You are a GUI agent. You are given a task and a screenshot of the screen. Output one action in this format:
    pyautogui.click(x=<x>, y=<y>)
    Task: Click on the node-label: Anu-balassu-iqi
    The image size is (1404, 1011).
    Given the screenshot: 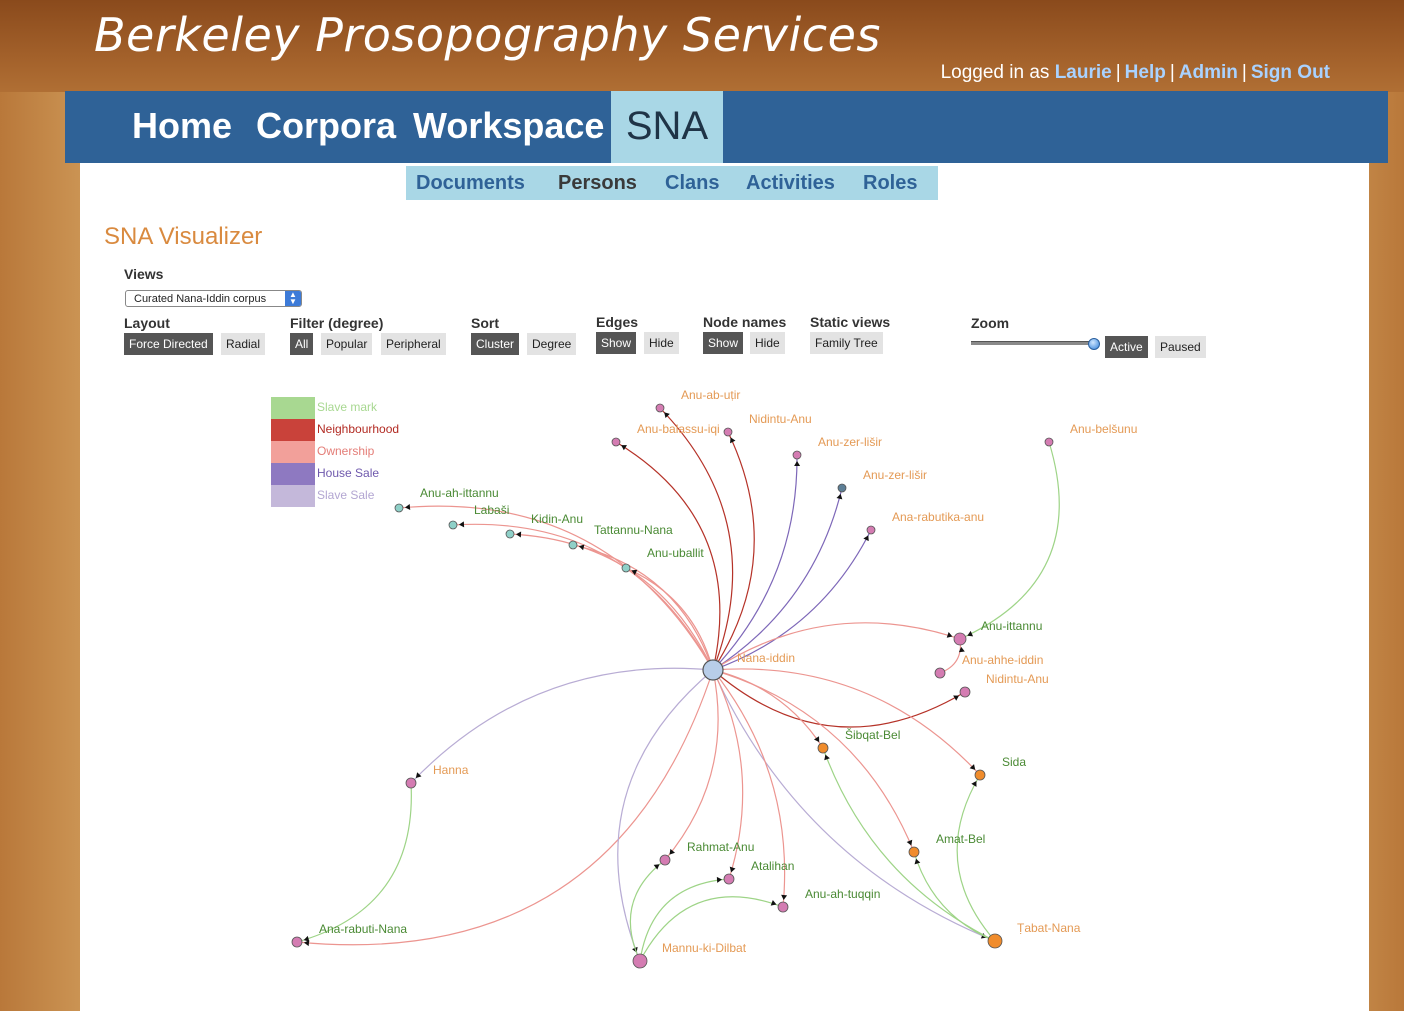 What is the action you would take?
    pyautogui.click(x=678, y=429)
    